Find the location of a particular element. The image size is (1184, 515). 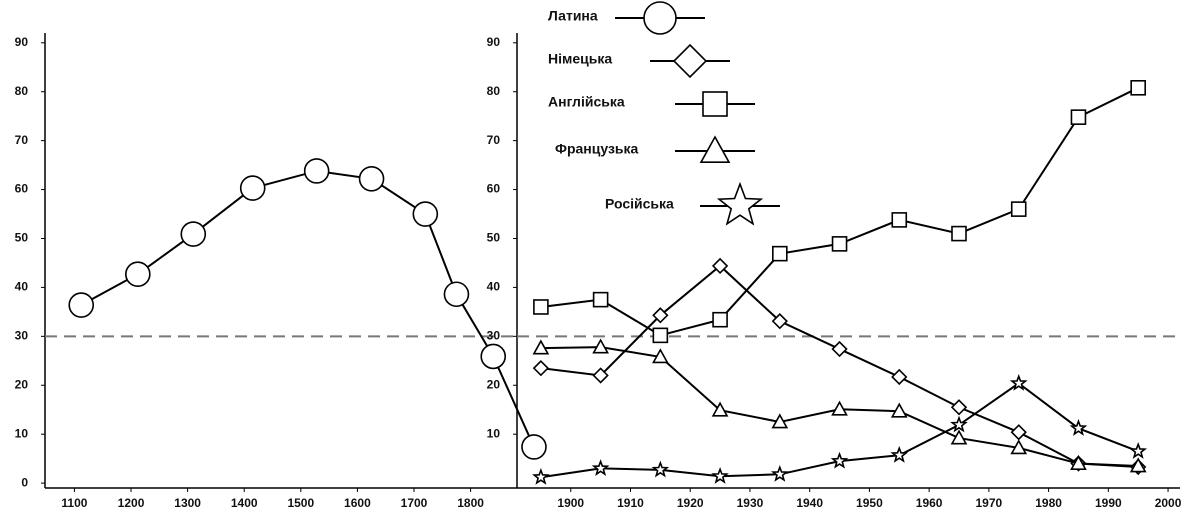

x-tick-label: 1980 is located at coordinates (1048, 503).